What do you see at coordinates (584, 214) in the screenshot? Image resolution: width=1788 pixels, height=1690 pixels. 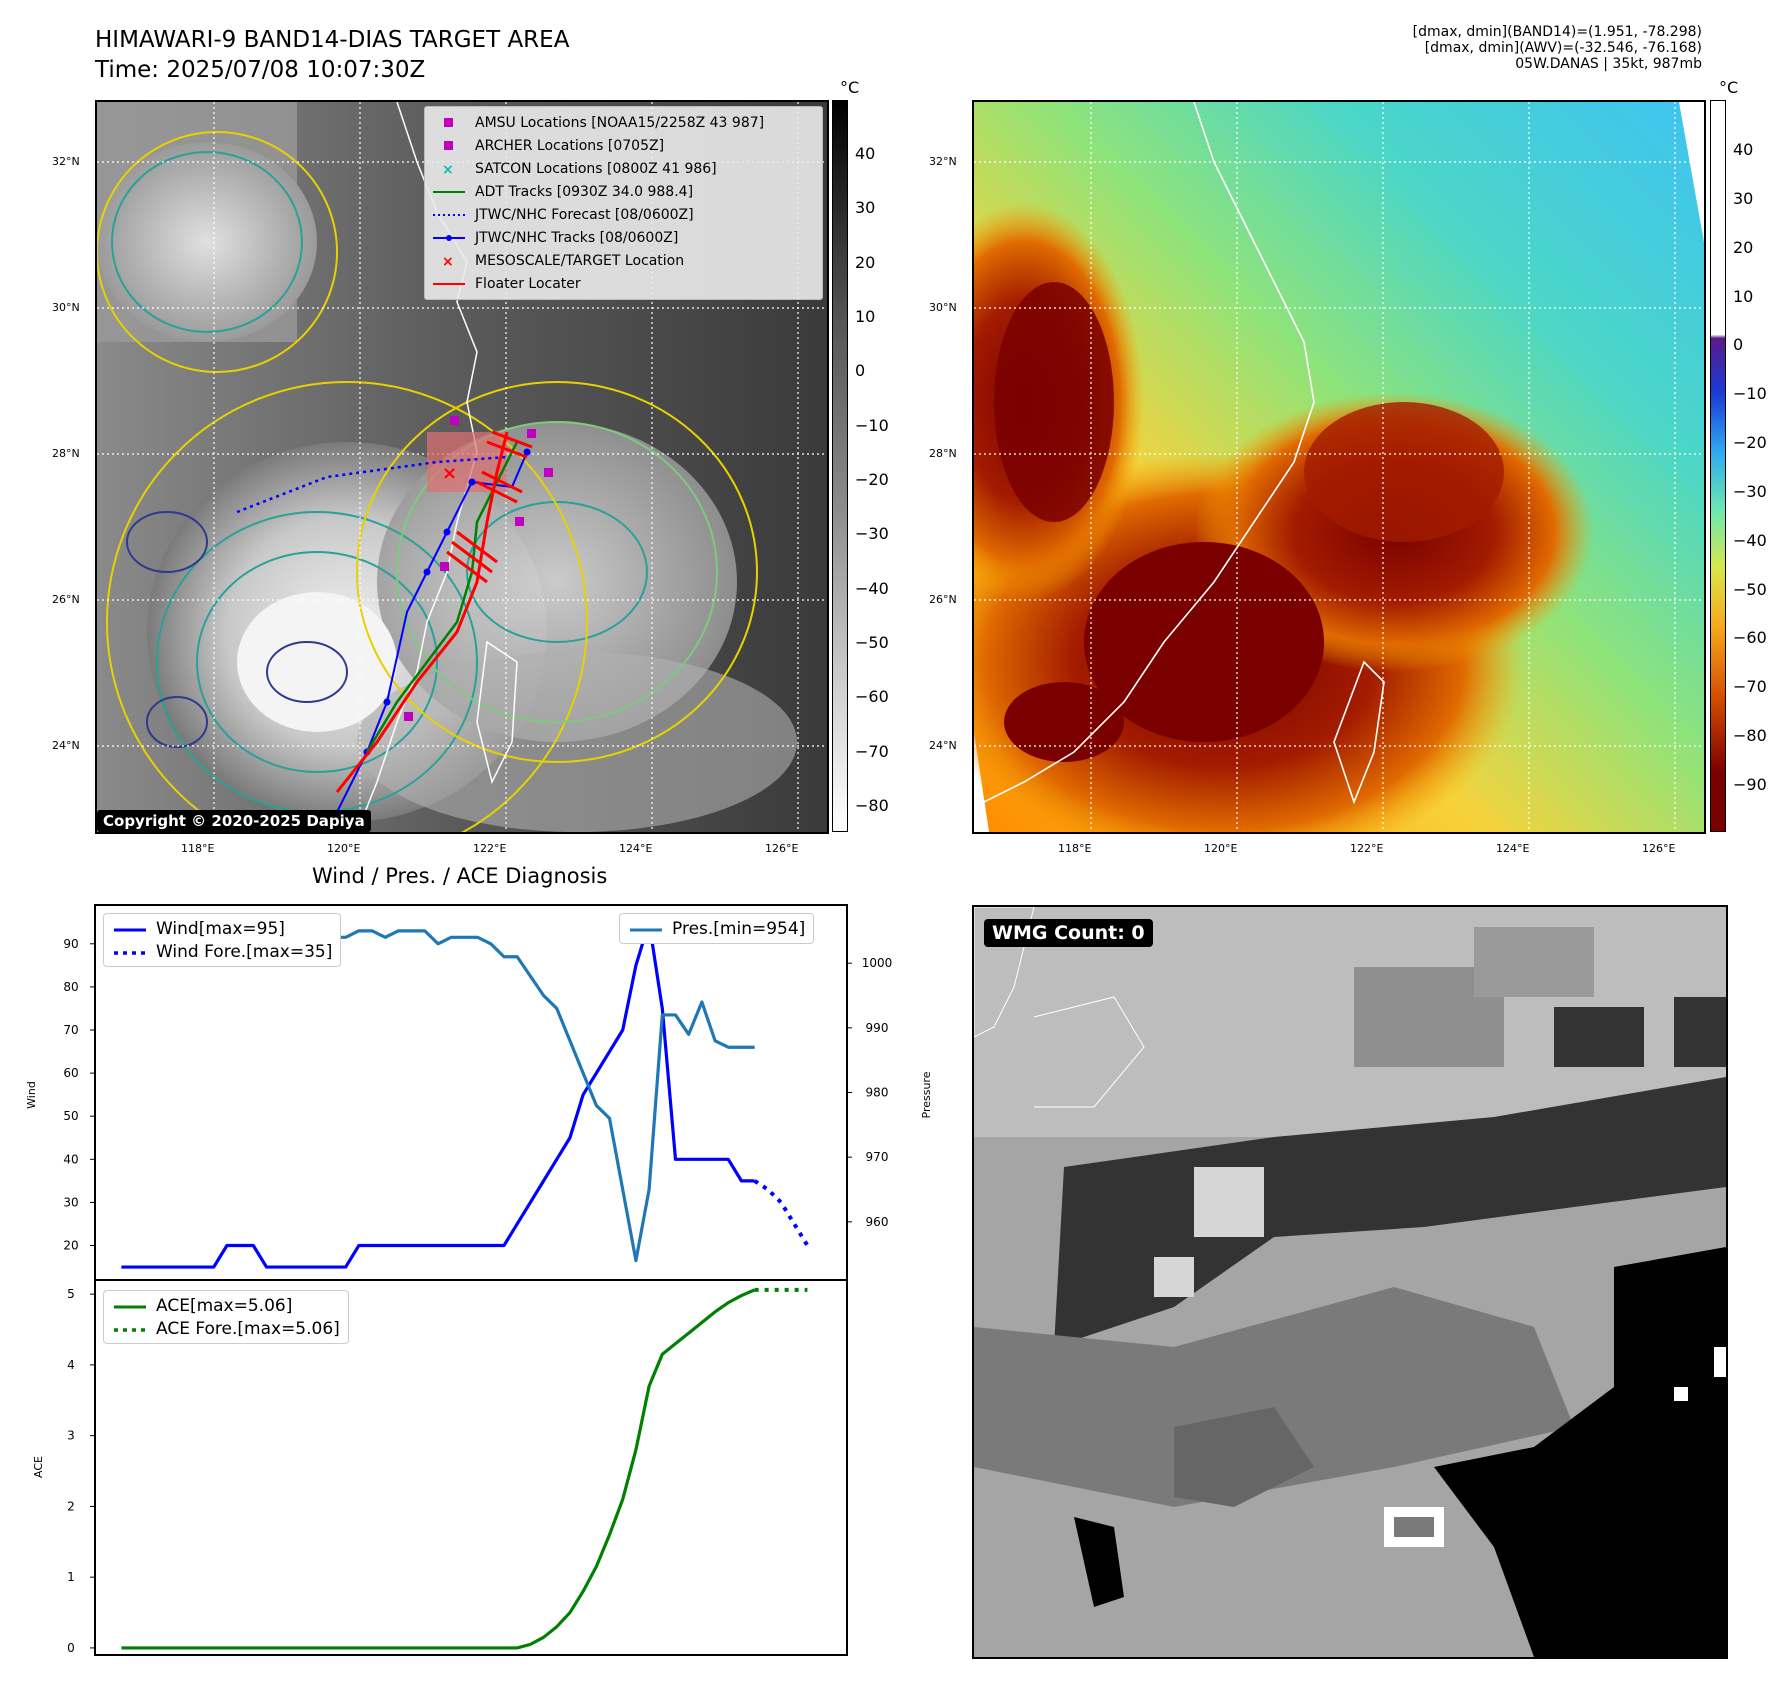 I see `ir-legend-label: JTWC/NHC Forecast [08/0600Z]` at bounding box center [584, 214].